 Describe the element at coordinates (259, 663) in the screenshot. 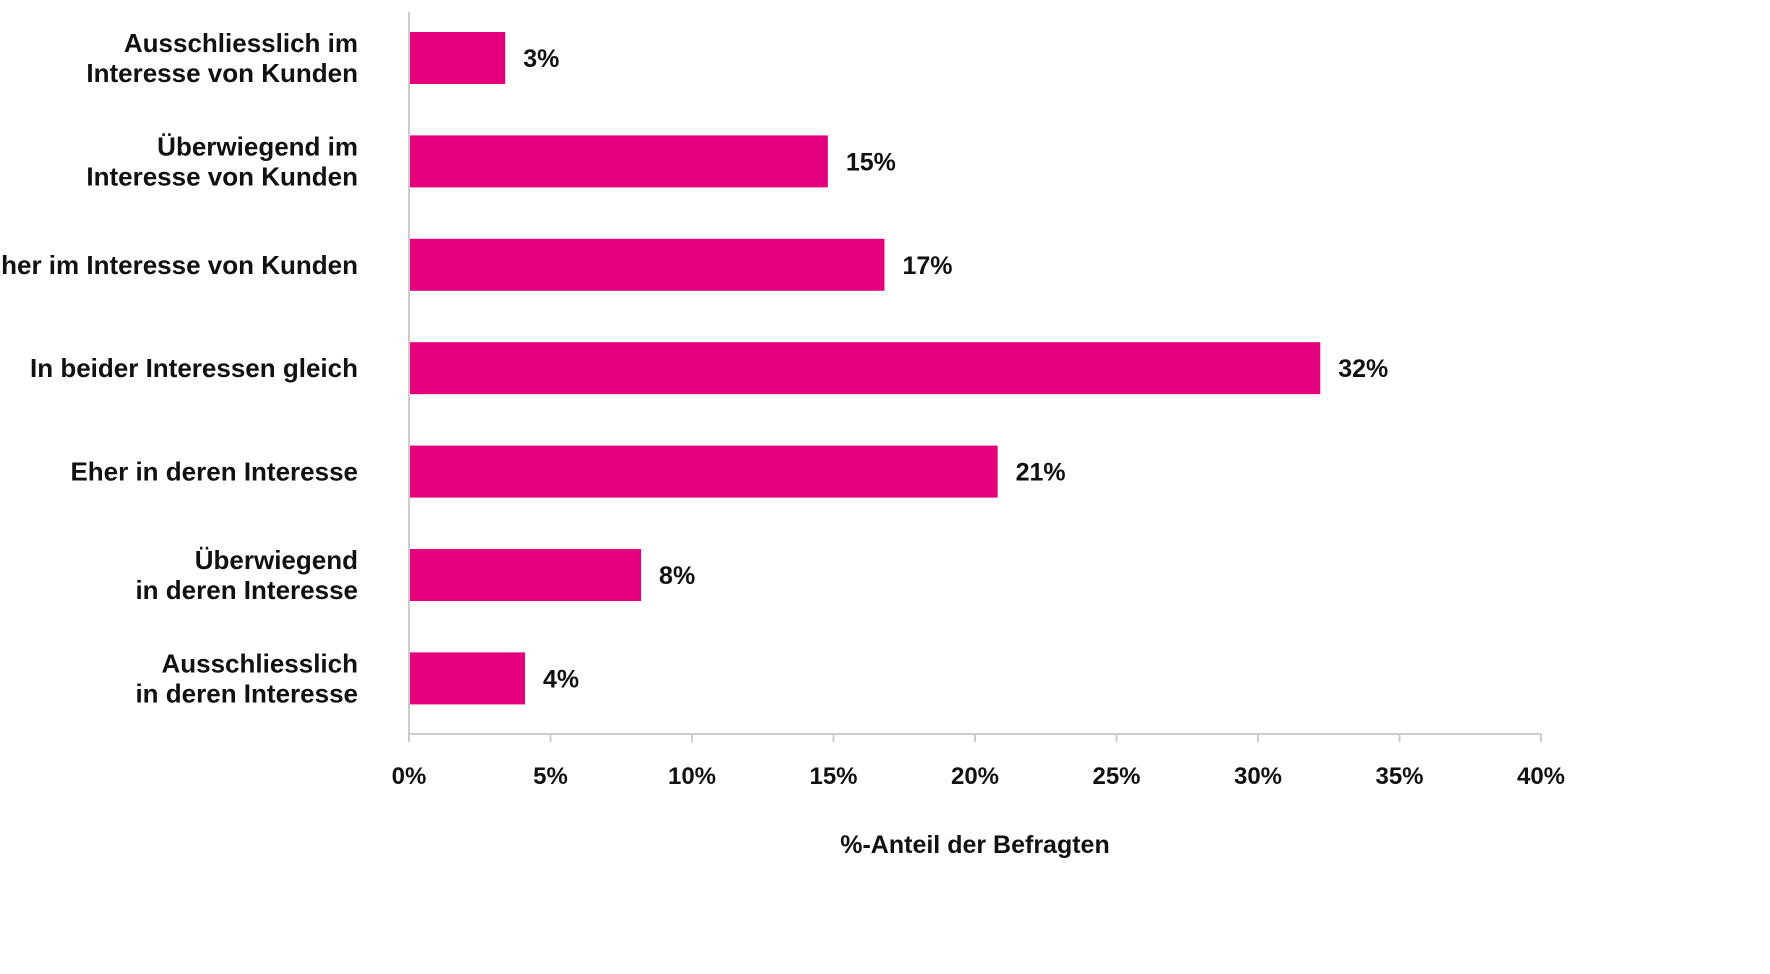

I see `category-label-line: Ausschliesslich` at that location.